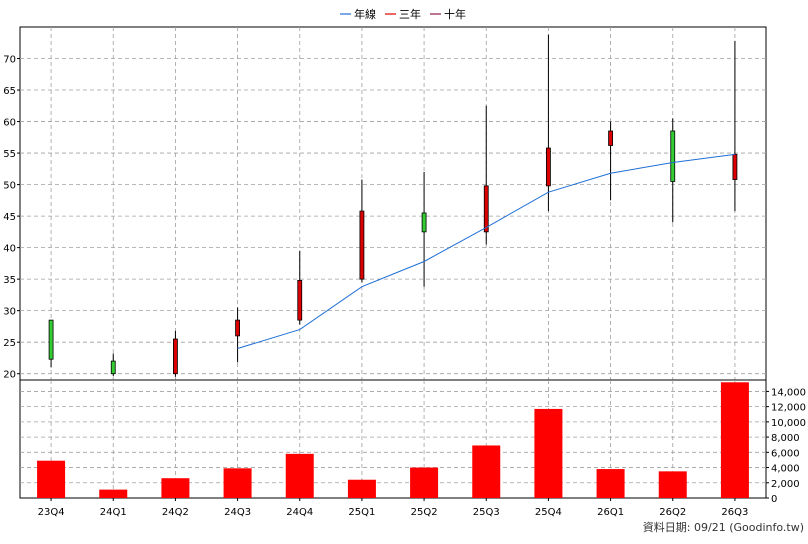 The width and height of the screenshot is (808, 544). I want to click on category-label: 24Q4, so click(299, 512).